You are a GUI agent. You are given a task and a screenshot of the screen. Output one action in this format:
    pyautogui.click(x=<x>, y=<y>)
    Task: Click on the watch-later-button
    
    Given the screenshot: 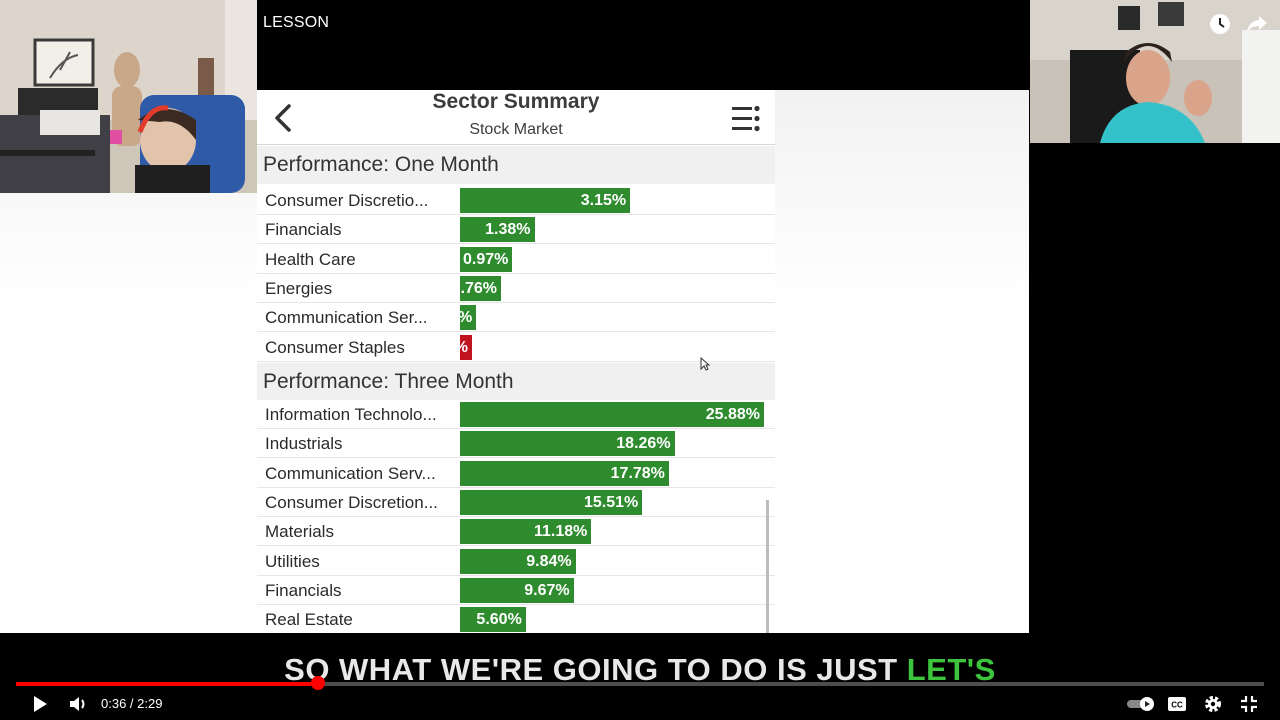 What is the action you would take?
    pyautogui.click(x=1220, y=24)
    